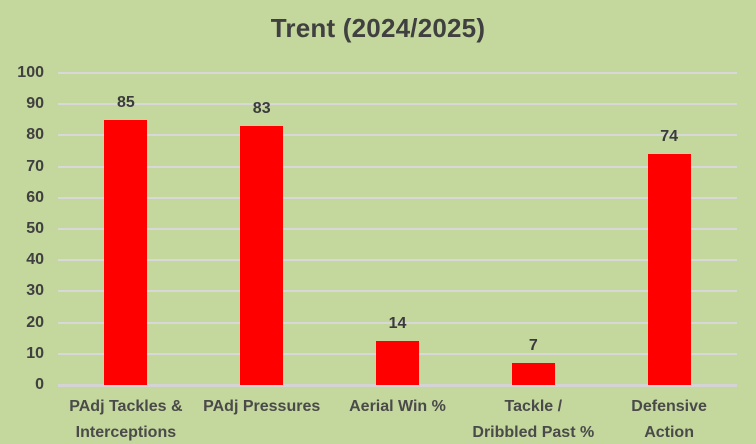 The width and height of the screenshot is (756, 444). What do you see at coordinates (35, 291) in the screenshot?
I see `y-axis-tick-label: 30` at bounding box center [35, 291].